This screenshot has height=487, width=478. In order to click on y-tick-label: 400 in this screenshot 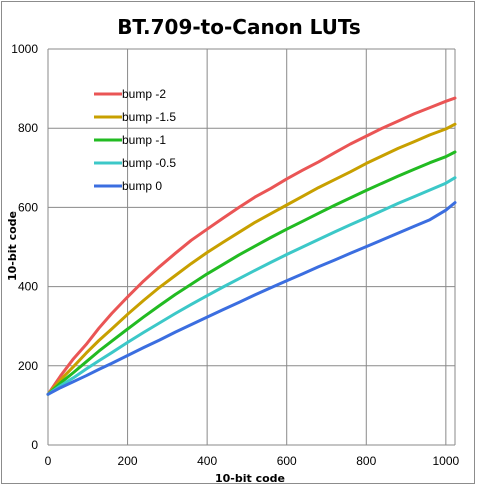, I will do `click(28, 287)`.